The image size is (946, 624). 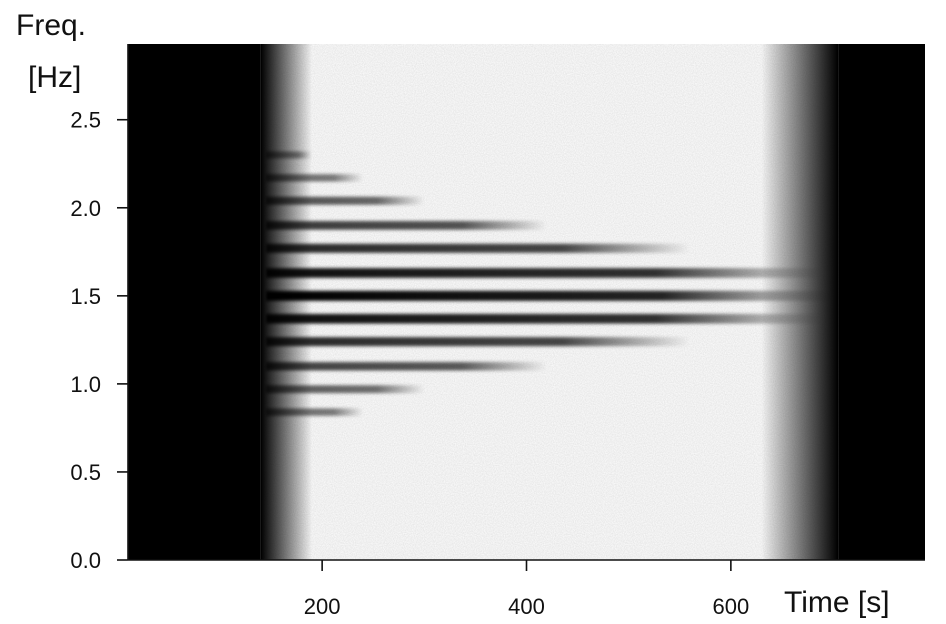 What do you see at coordinates (730, 606) in the screenshot?
I see `x-tick-label: 600` at bounding box center [730, 606].